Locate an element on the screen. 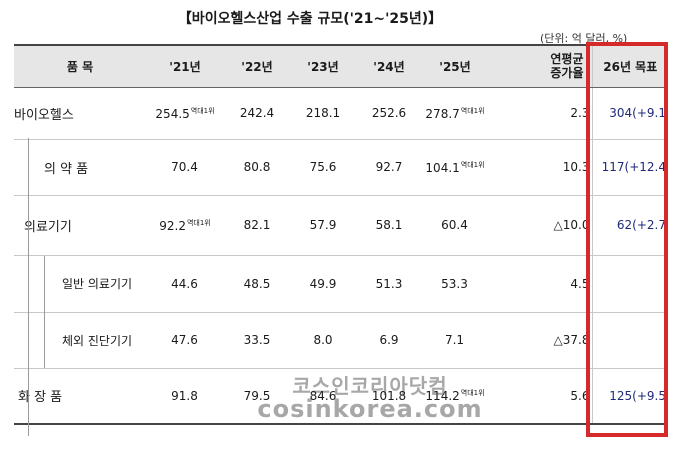 The image size is (680, 451). cell-2023: 49.9 is located at coordinates (323, 283).